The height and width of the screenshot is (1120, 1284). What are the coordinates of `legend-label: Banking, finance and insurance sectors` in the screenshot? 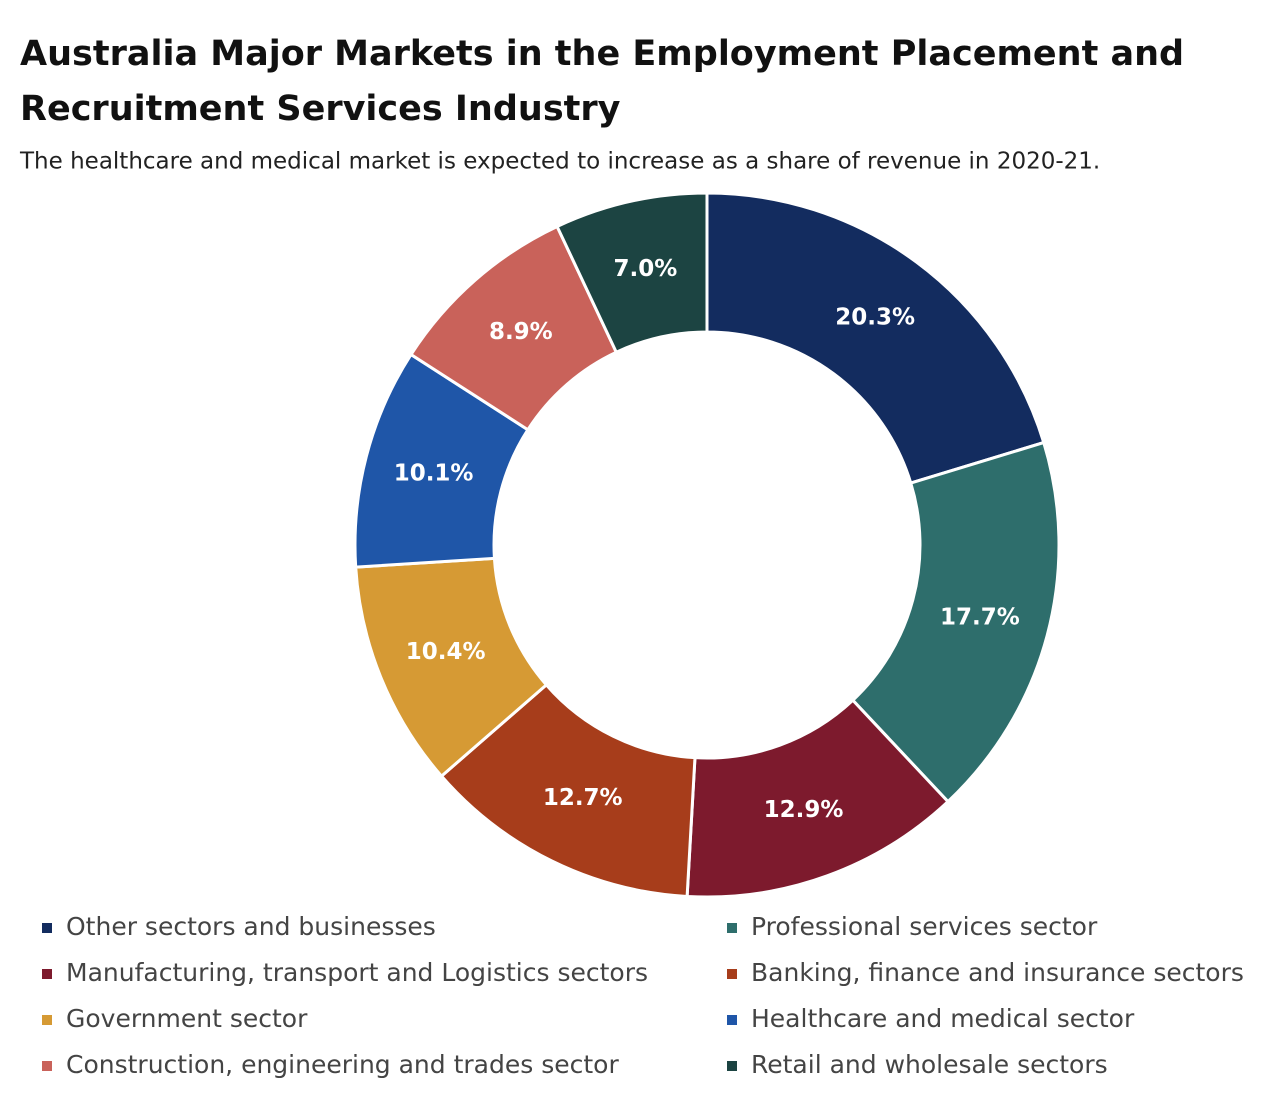 It's located at (997, 972).